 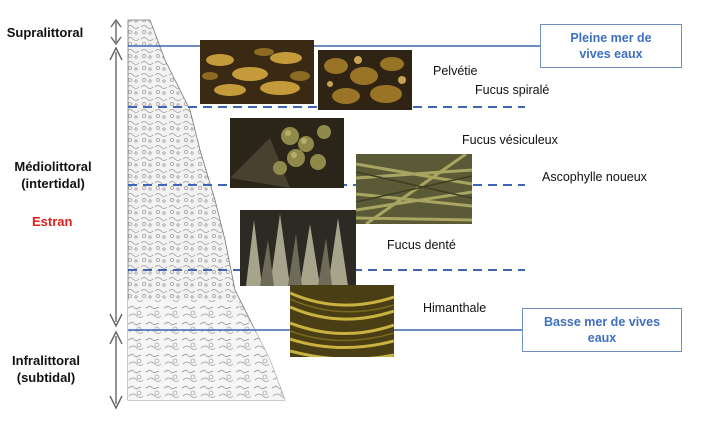 I want to click on zone-arrows, so click(x=116, y=214).